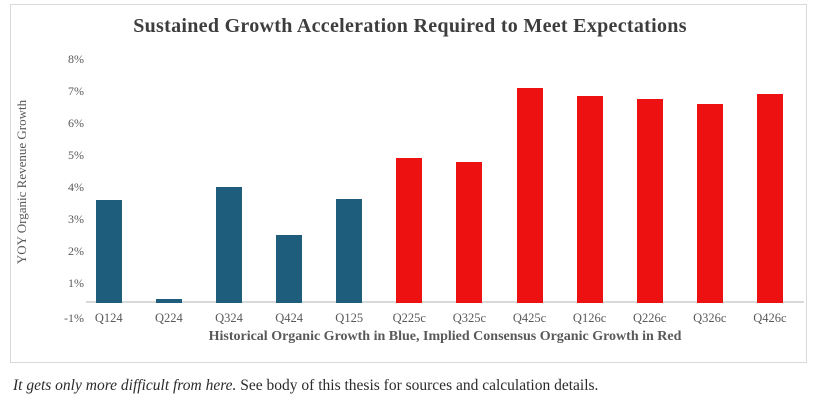 The image size is (820, 408). Describe the element at coordinates (445, 302) in the screenshot. I see `x-axis-line` at that location.